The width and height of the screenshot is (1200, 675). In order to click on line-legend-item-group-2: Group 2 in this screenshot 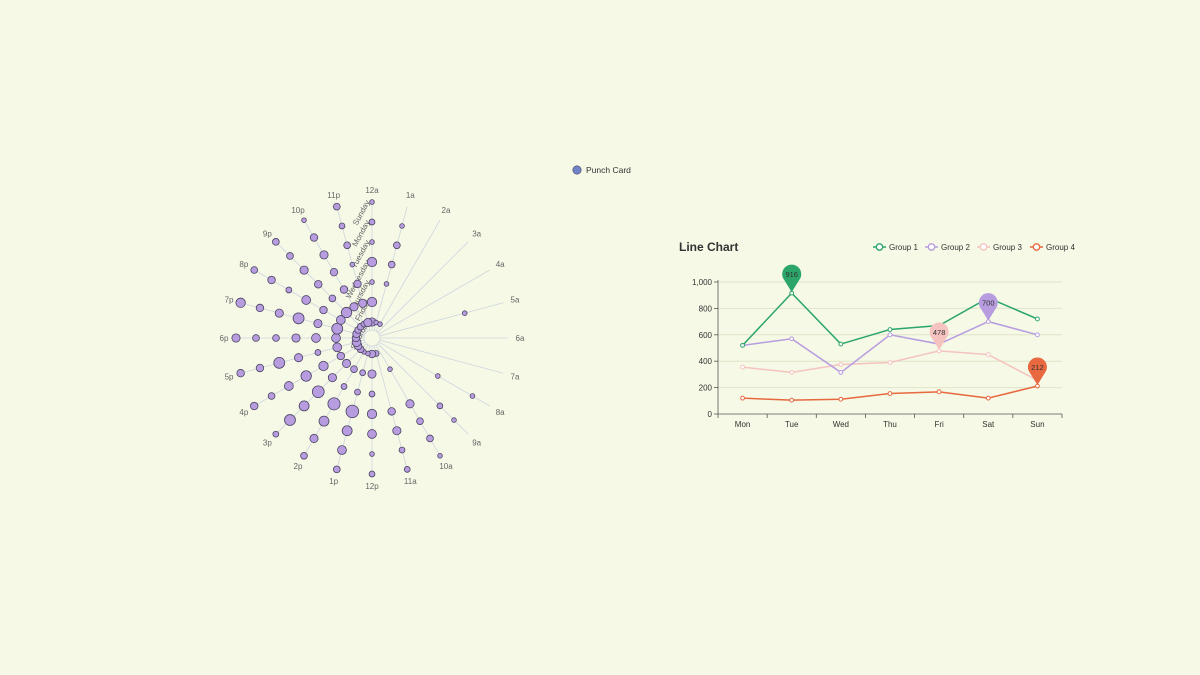, I will do `click(947, 247)`.